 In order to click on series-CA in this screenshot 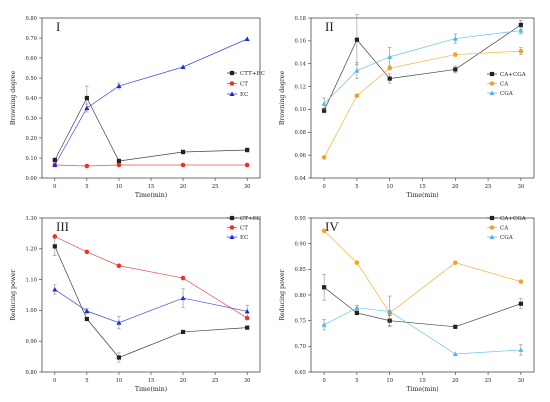, I will do `click(422, 272)`.